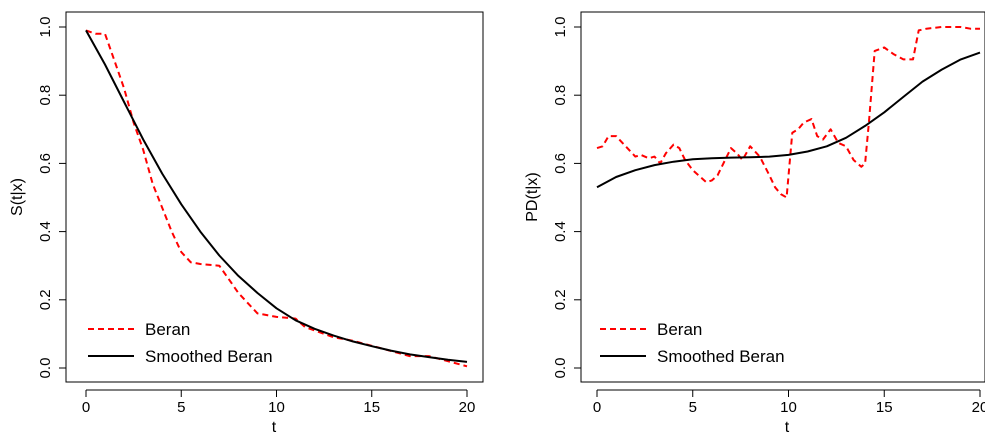 Image resolution: width=985 pixels, height=438 pixels. I want to click on y-axis-label: PD(t|x), so click(532, 196).